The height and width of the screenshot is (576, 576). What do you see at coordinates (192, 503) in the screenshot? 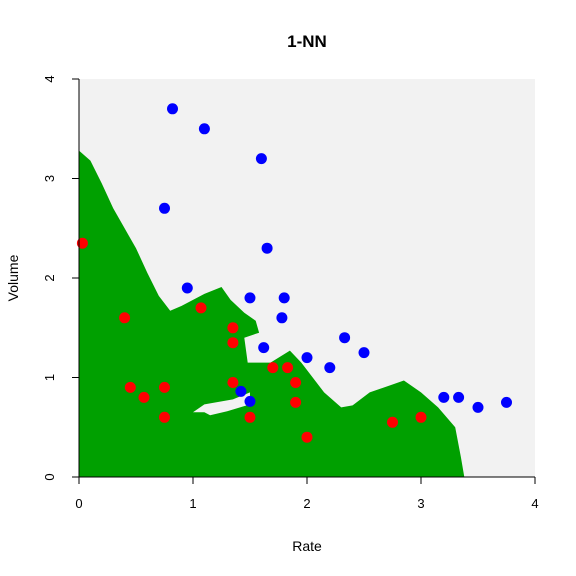
I see `x-tick-label: 1` at bounding box center [192, 503].